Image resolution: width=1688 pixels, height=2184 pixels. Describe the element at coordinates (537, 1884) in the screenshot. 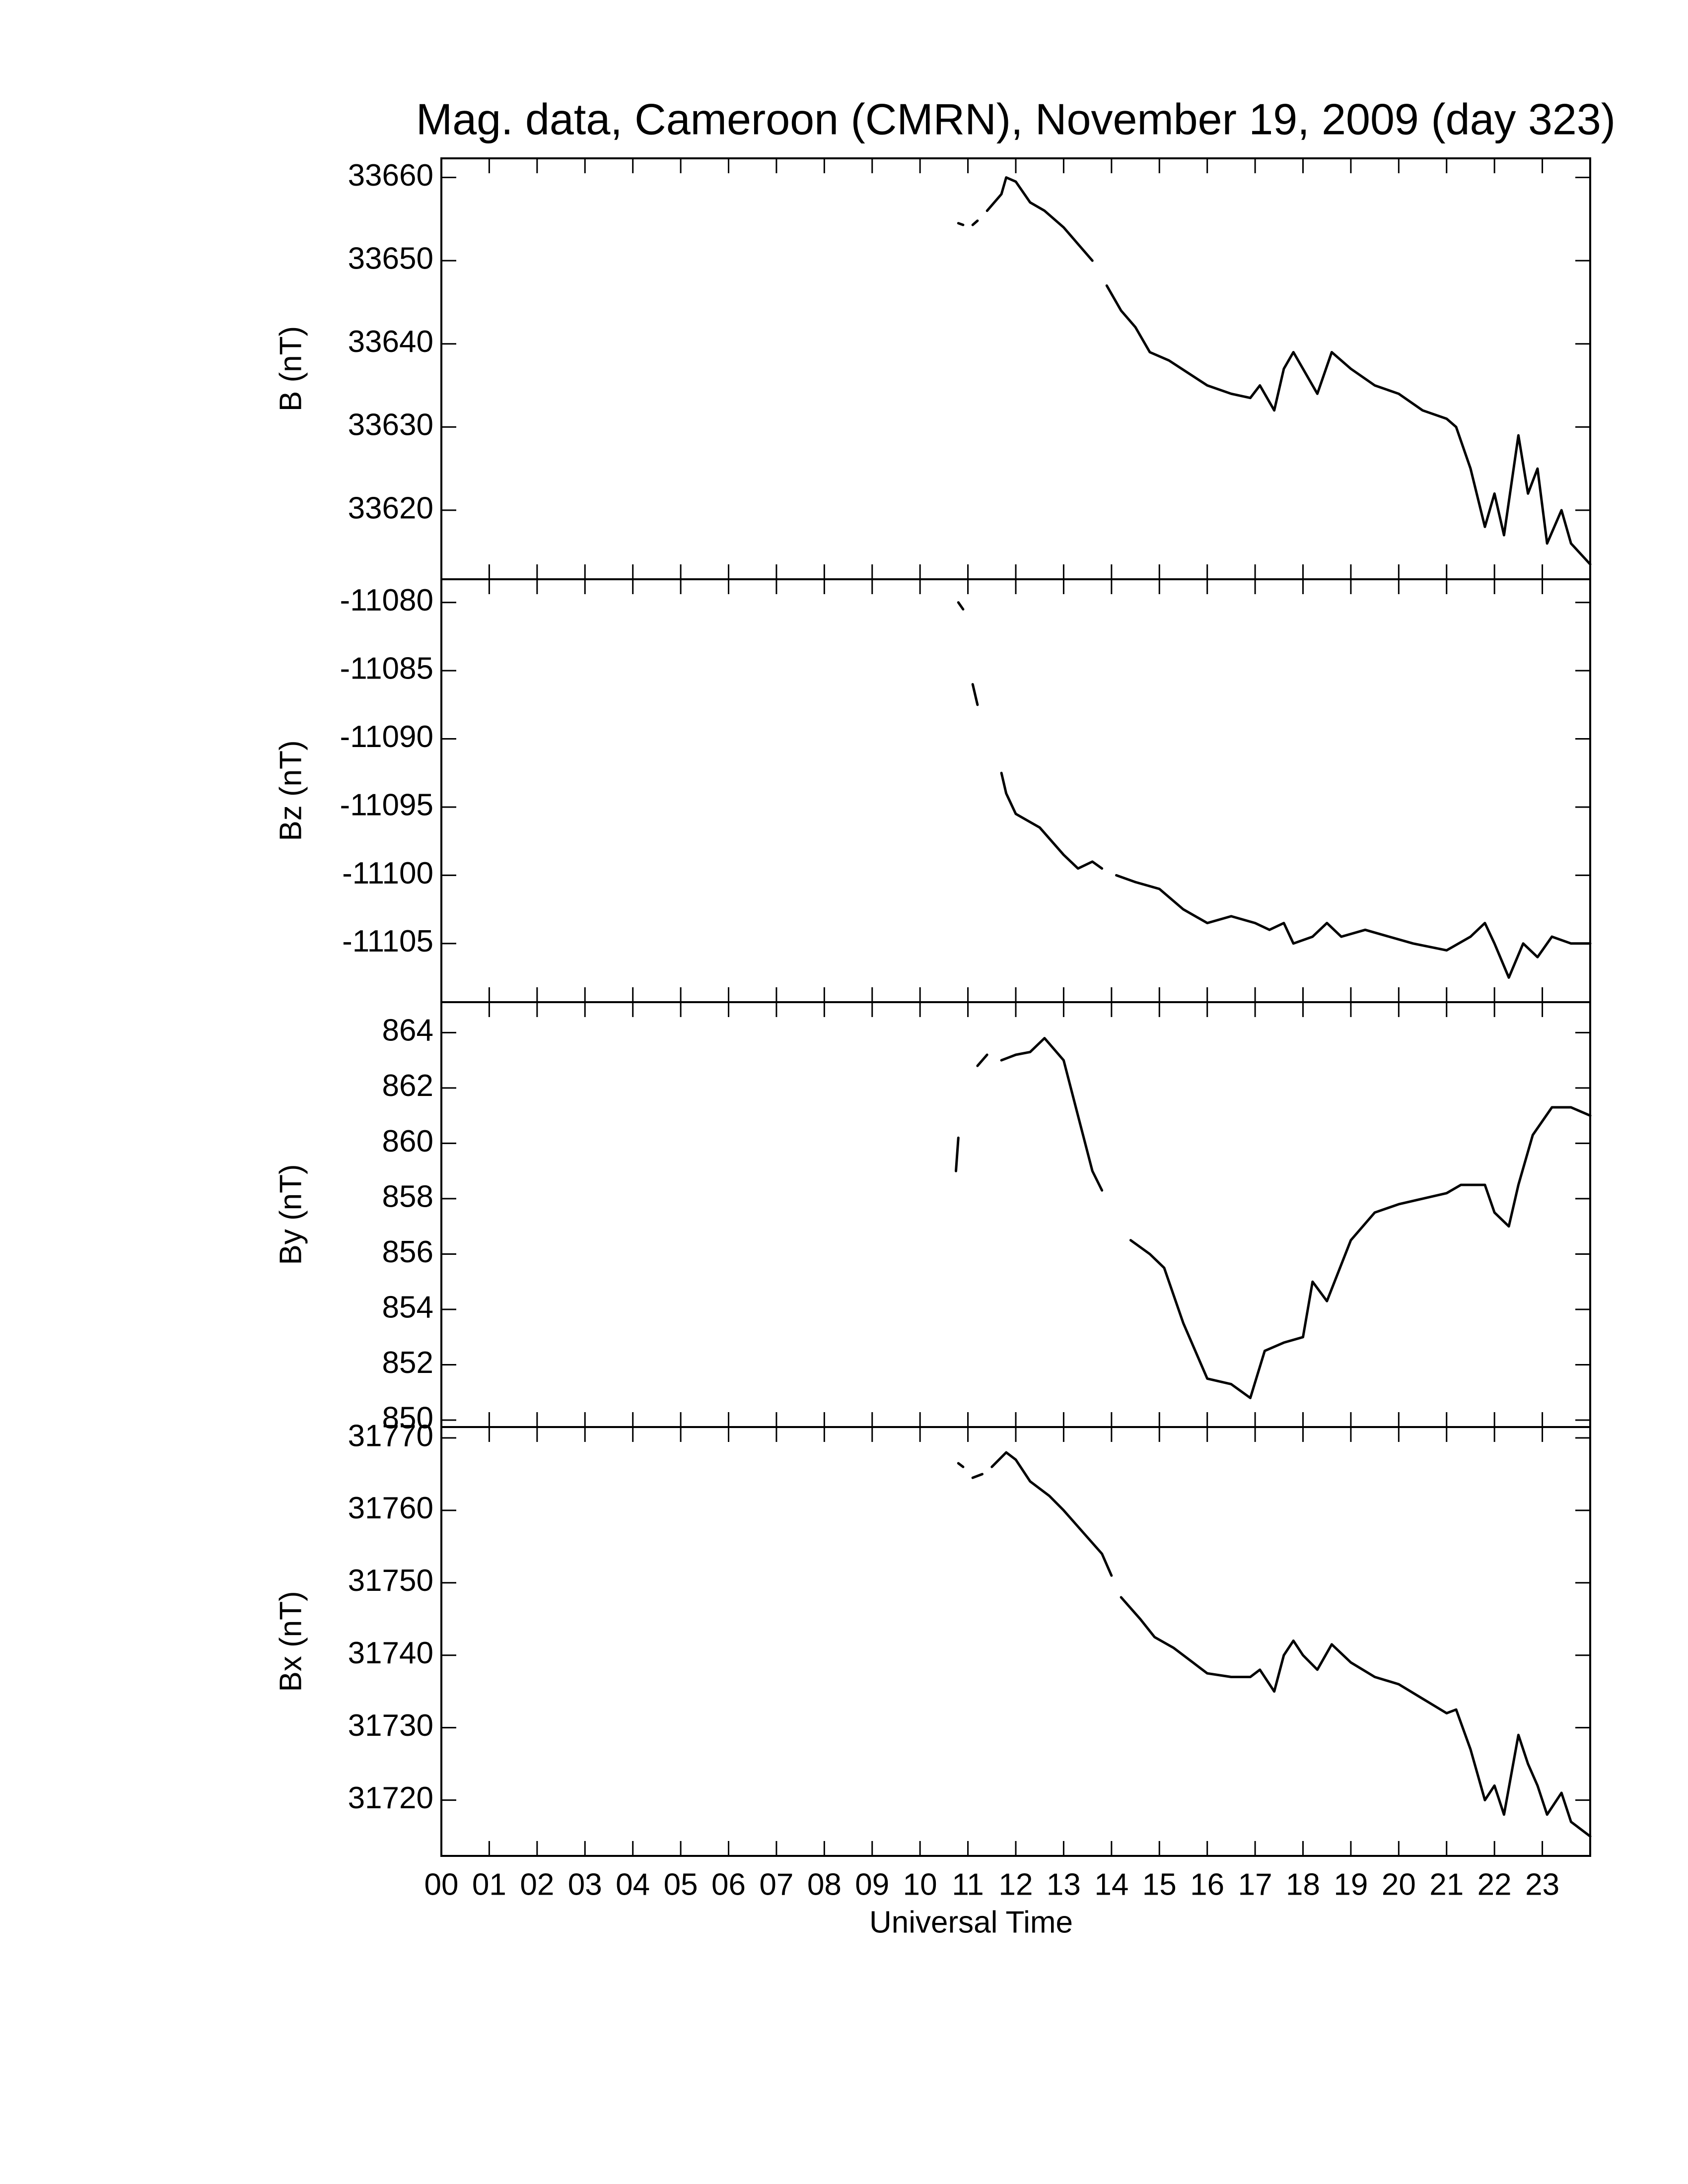

I see `x-tick-label: 02` at that location.